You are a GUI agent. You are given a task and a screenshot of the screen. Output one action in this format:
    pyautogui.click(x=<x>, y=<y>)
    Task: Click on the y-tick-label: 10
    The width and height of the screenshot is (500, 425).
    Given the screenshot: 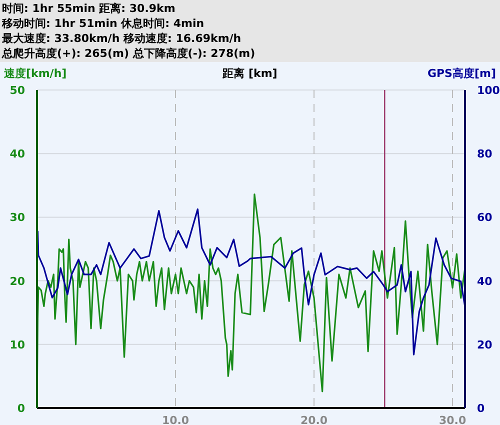 What is the action you would take?
    pyautogui.click(x=18, y=345)
    